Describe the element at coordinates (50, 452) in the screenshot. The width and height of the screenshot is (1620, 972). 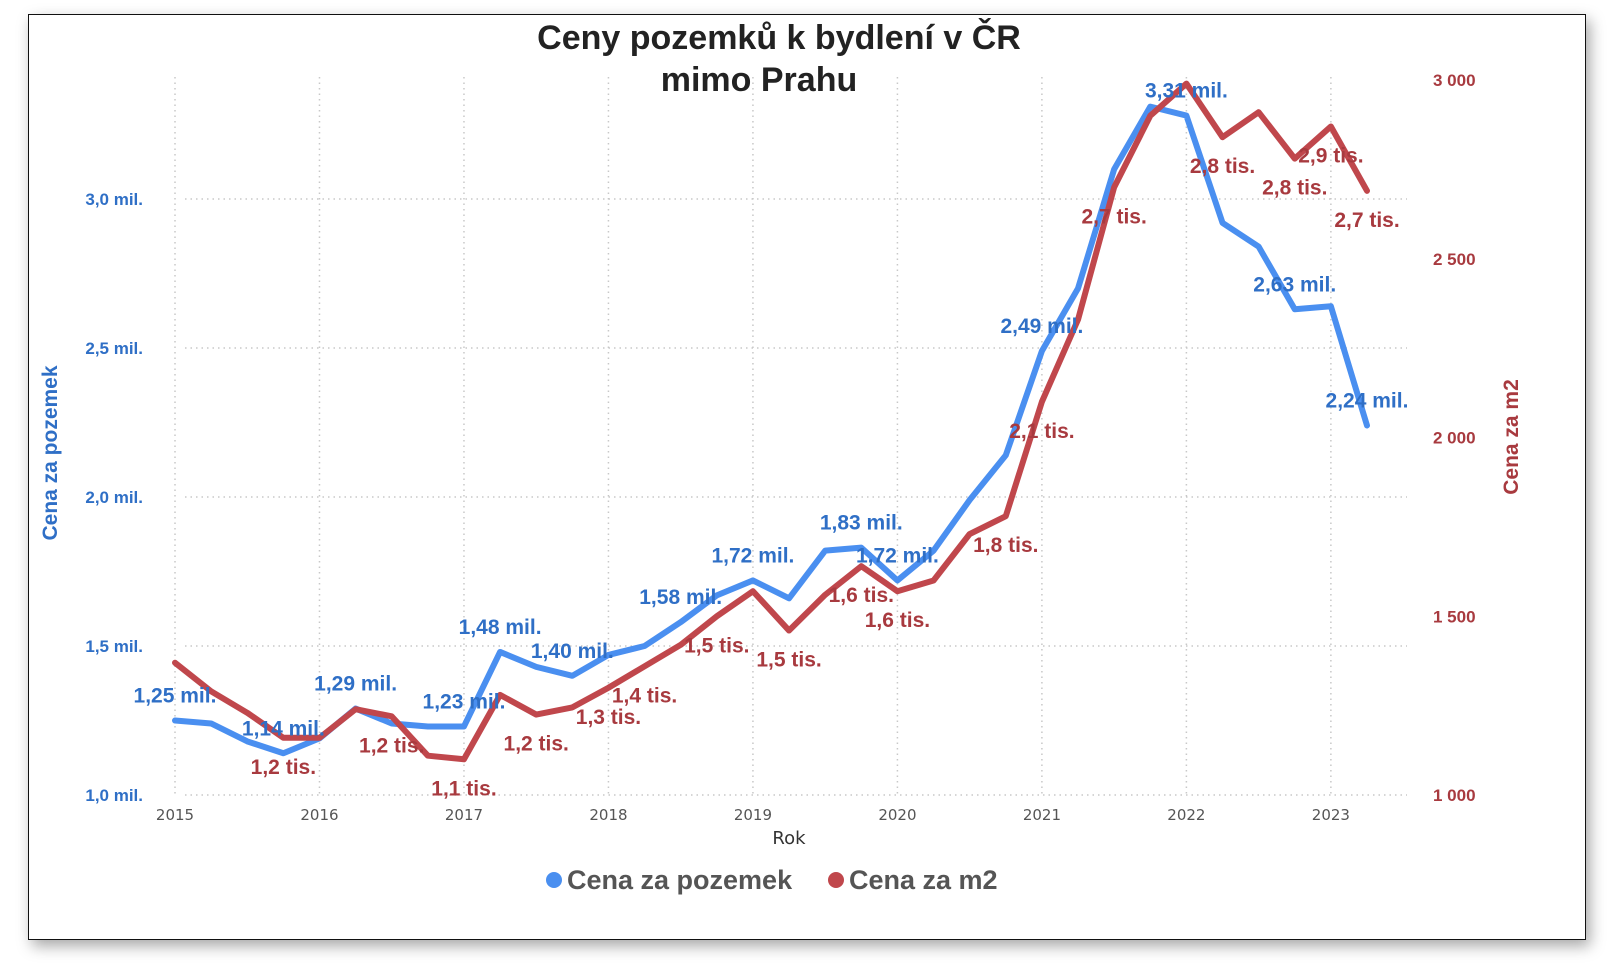
I see `y-axis-left-title: Cena za pozemek` at that location.